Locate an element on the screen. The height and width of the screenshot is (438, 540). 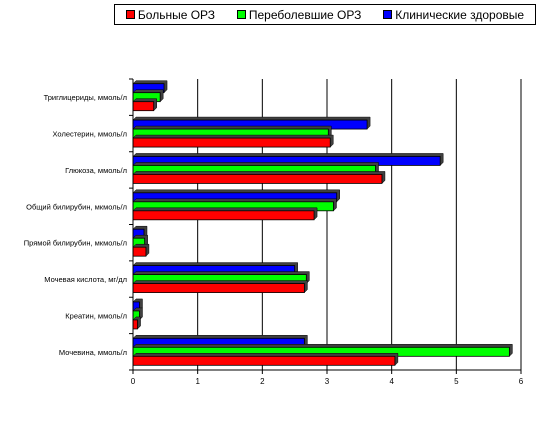
category-label-1: Холестерин, ммоль/л is located at coordinates (90, 134).